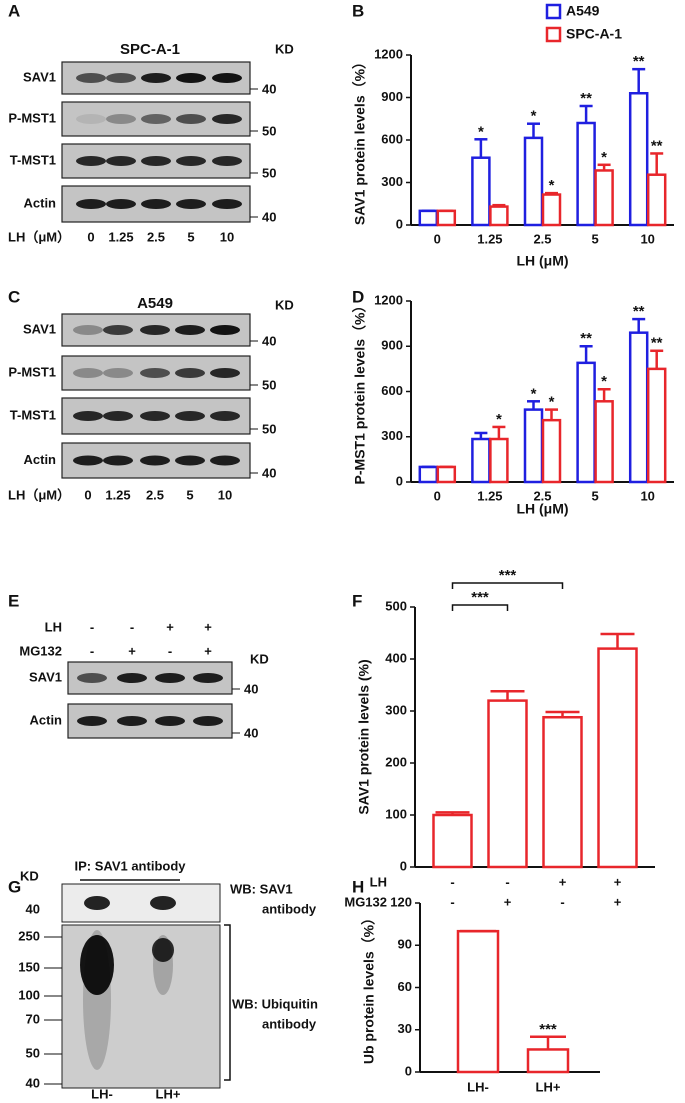 This screenshot has width=685, height=1103. I want to click on wb-label: antibody, so click(289, 908).